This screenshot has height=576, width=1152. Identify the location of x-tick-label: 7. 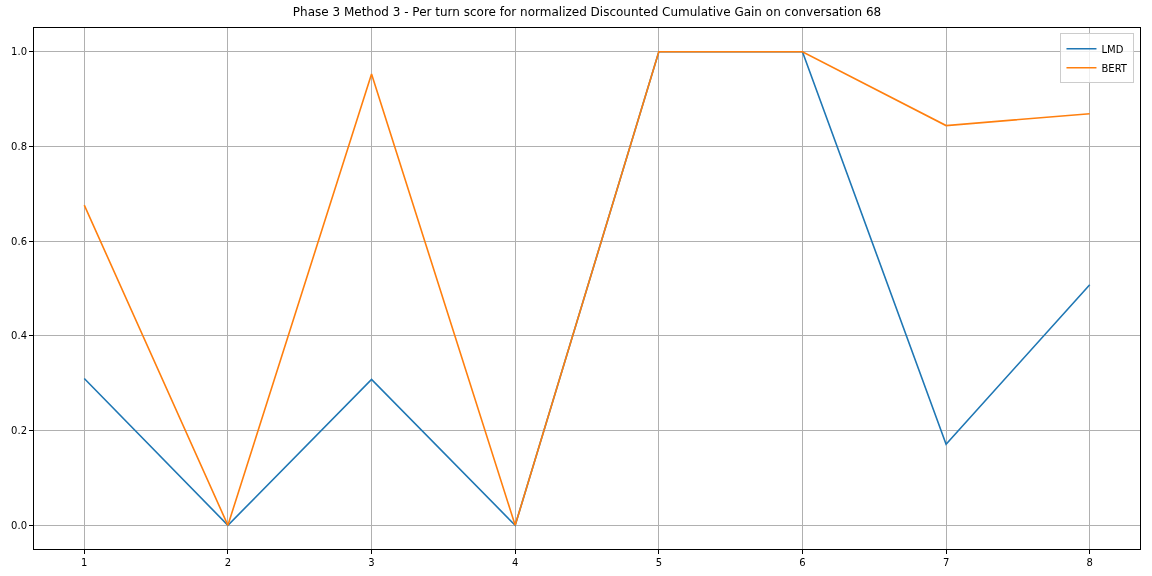
(946, 562).